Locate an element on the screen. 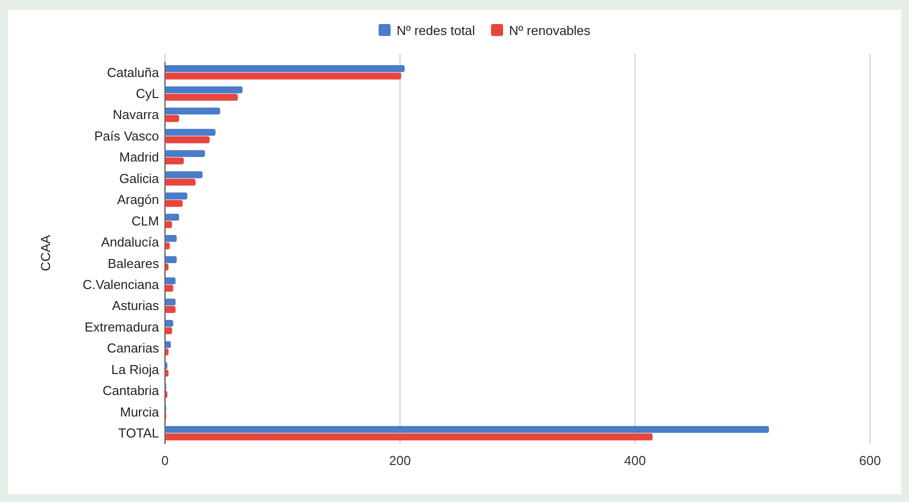  y-tick-label: La Rioja is located at coordinates (135, 369).